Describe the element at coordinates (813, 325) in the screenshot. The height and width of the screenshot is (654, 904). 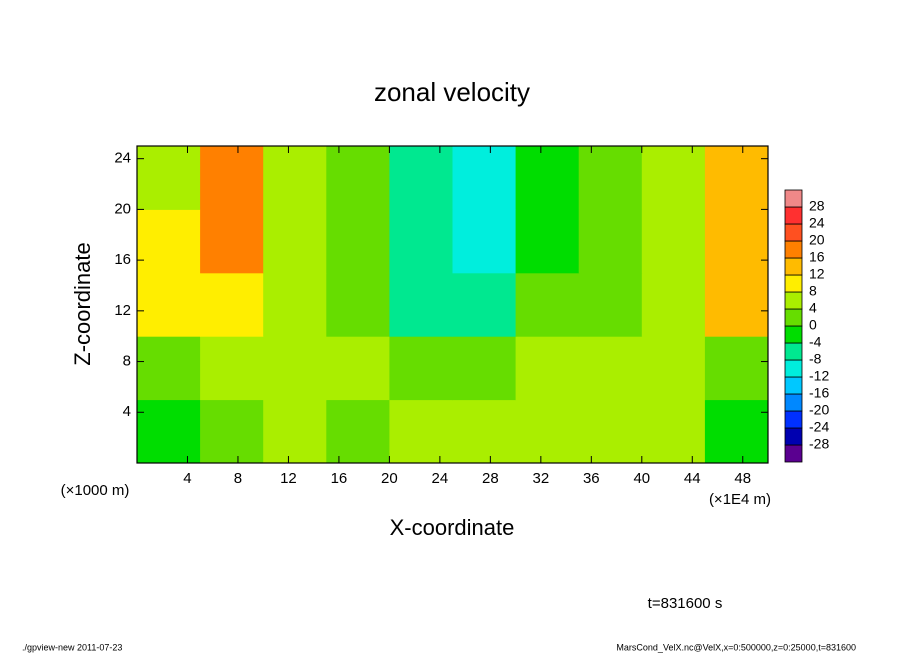
I see `colorbar-label: 0` at that location.